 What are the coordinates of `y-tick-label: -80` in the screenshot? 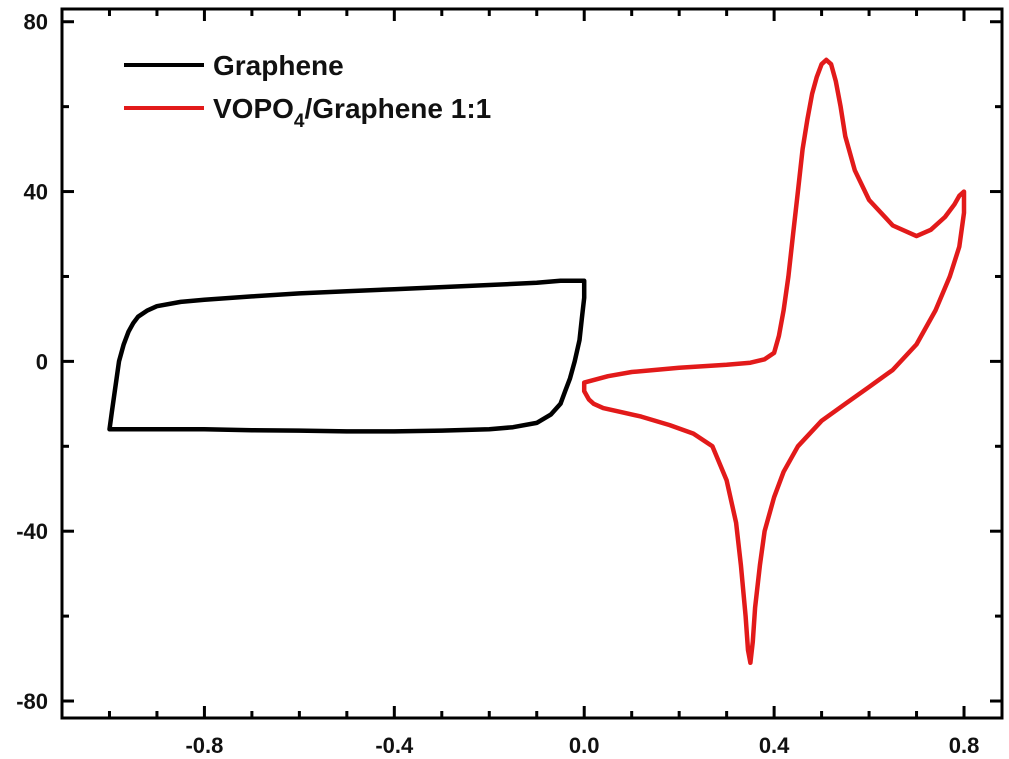 It's located at (32, 701).